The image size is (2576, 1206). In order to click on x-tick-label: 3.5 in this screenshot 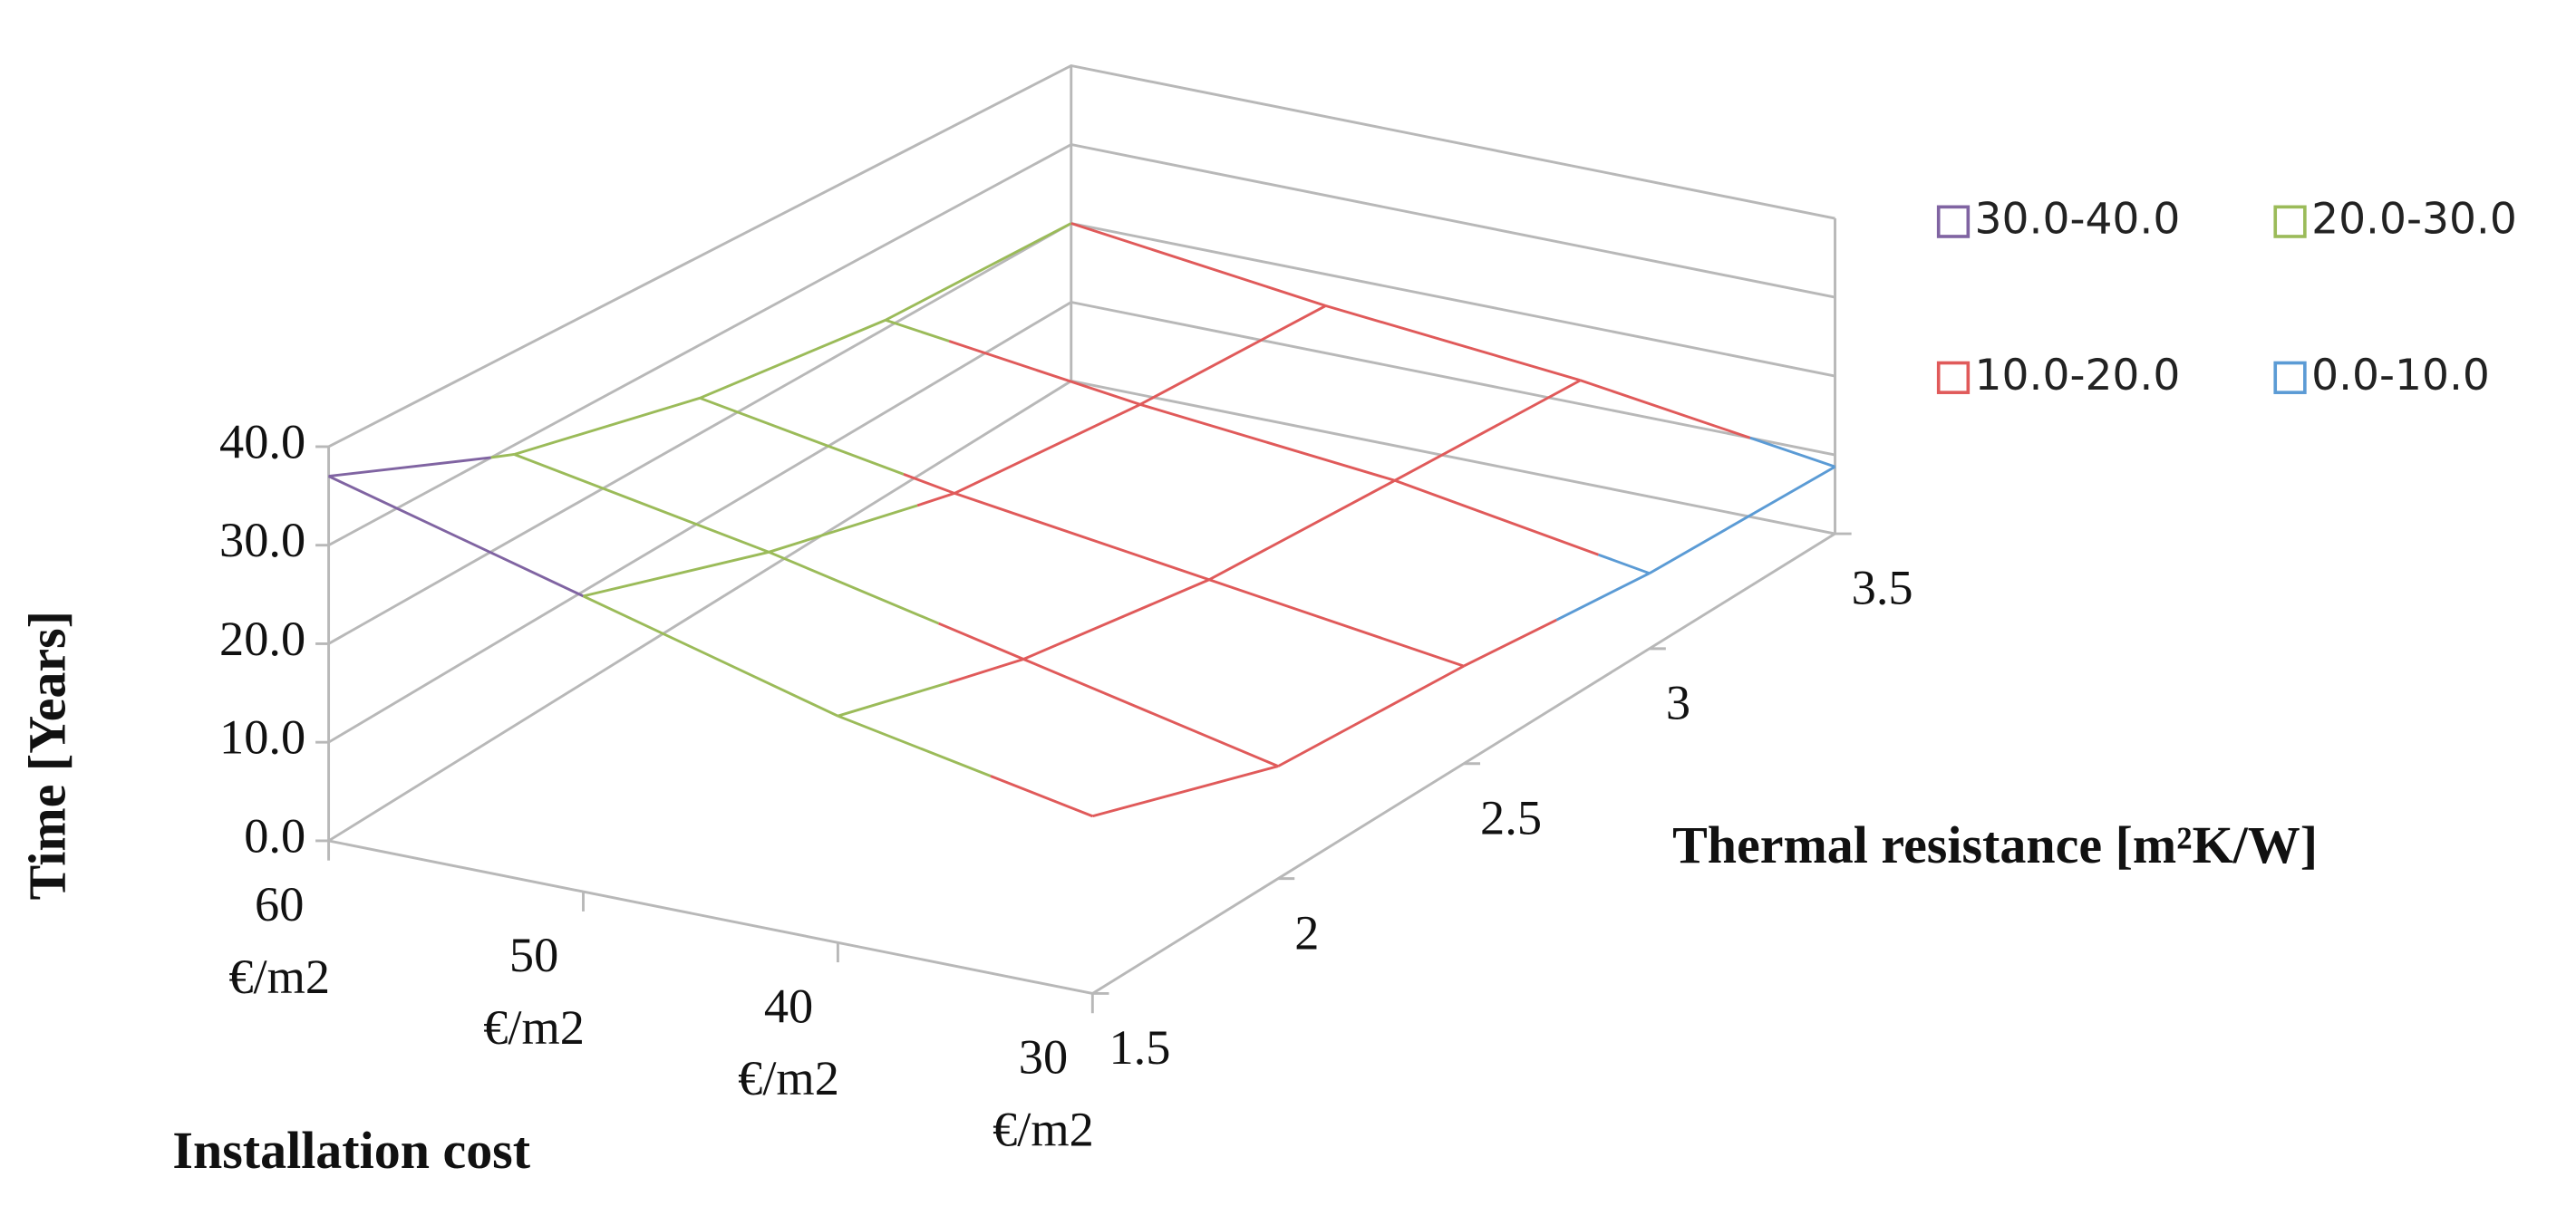, I will do `click(1882, 588)`.